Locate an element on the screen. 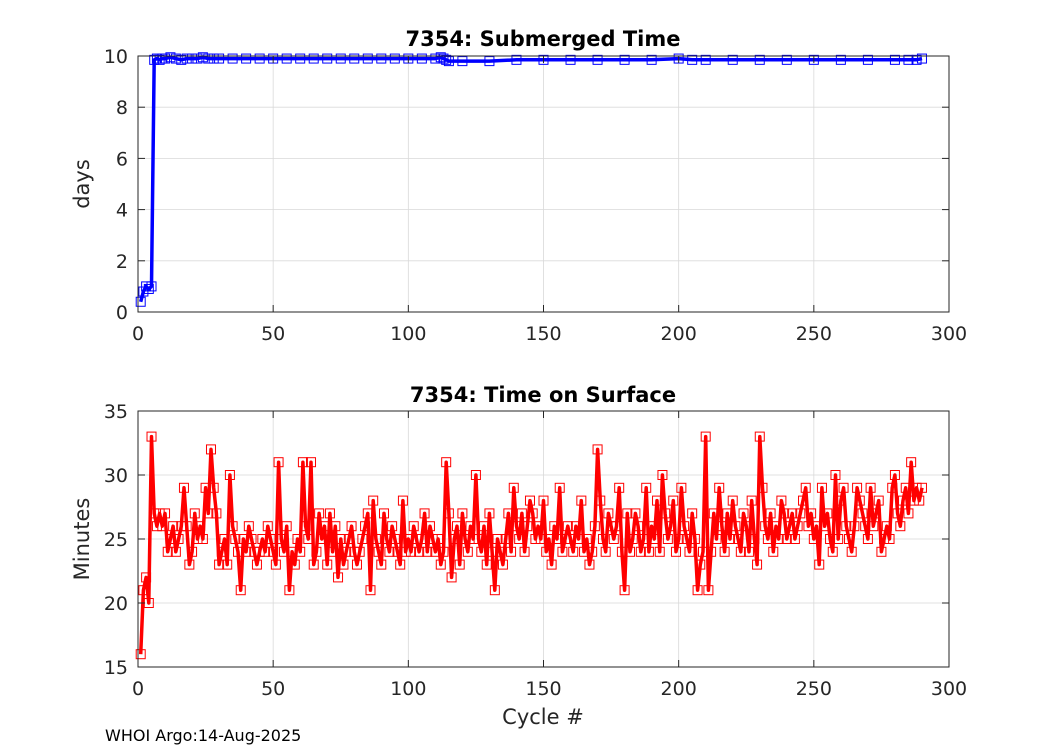 The image size is (1050, 750). submerged-time-ylabel: days is located at coordinates (82, 184).